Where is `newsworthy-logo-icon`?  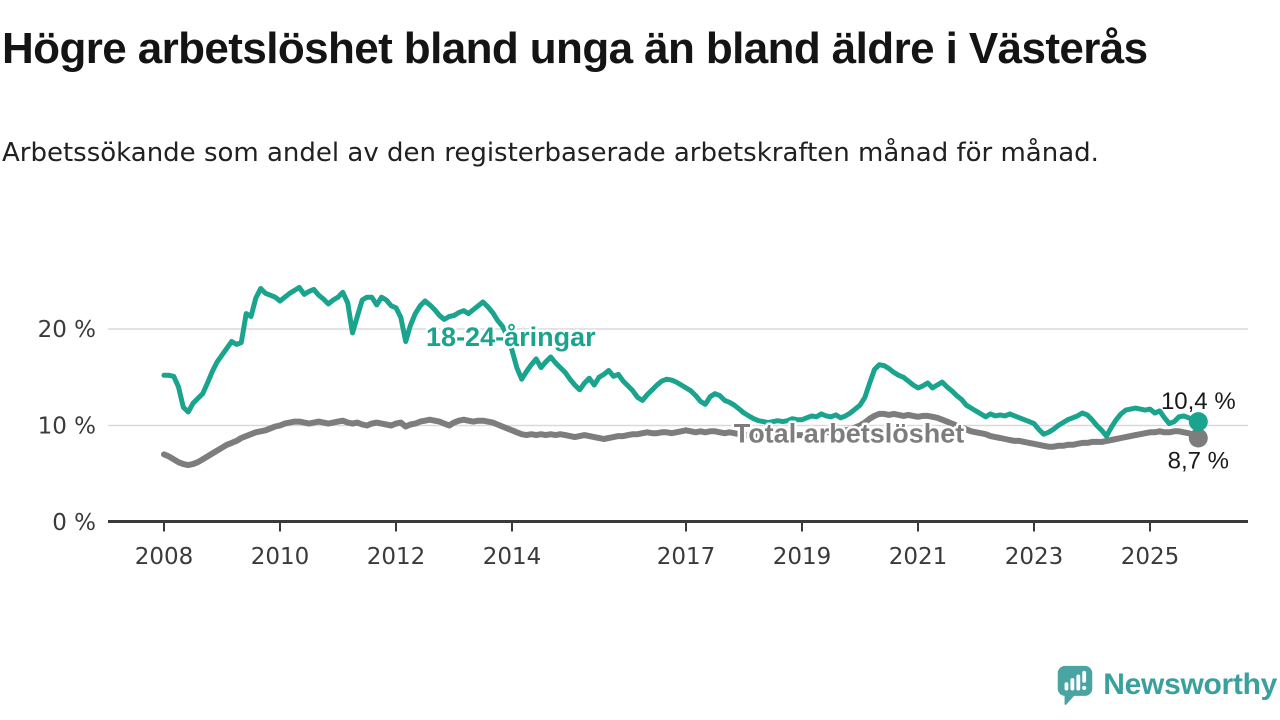 newsworthy-logo-icon is located at coordinates (1075, 685).